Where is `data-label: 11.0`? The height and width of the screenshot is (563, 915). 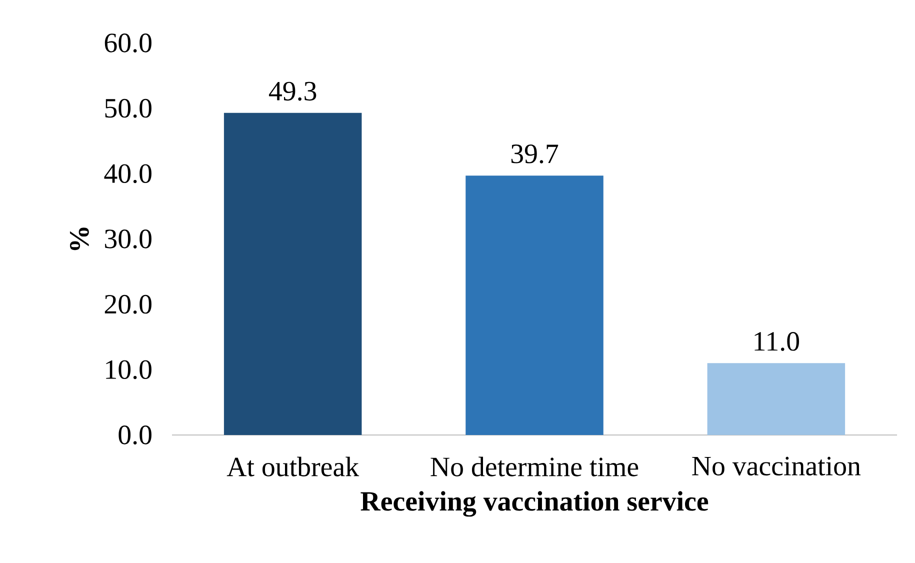 data-label: 11.0 is located at coordinates (777, 341).